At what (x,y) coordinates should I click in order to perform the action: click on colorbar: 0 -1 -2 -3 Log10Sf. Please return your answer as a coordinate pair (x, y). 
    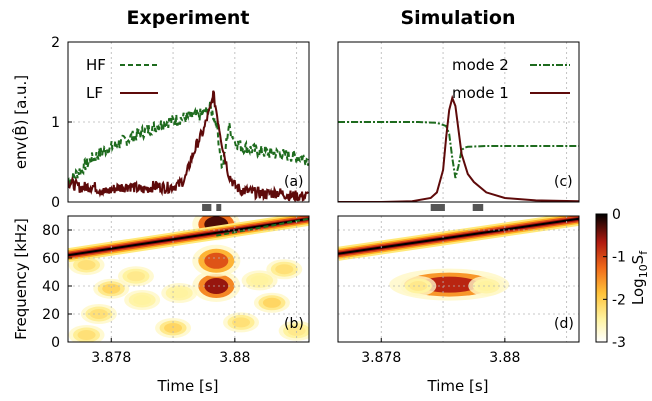
    Looking at the image, I should click on (623, 279).